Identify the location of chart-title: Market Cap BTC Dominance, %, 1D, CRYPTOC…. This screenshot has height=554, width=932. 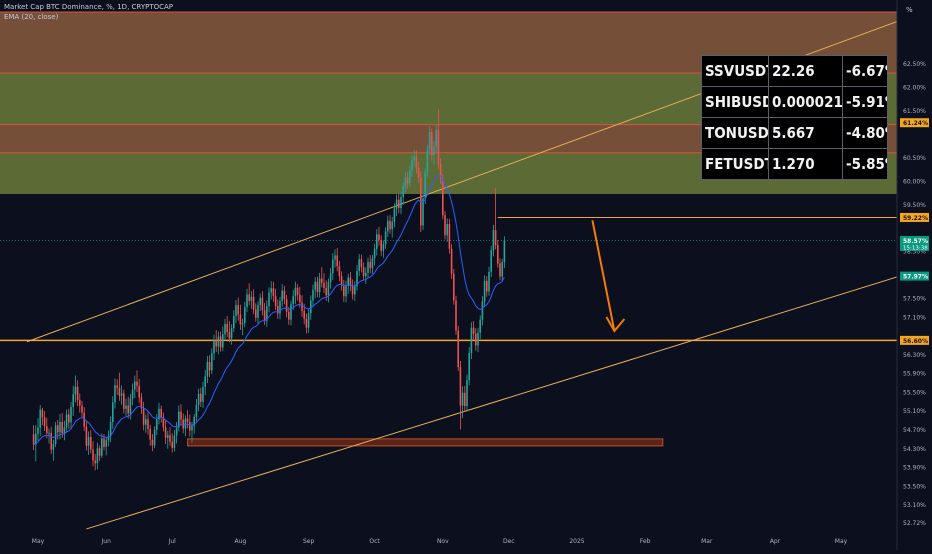
(88, 7).